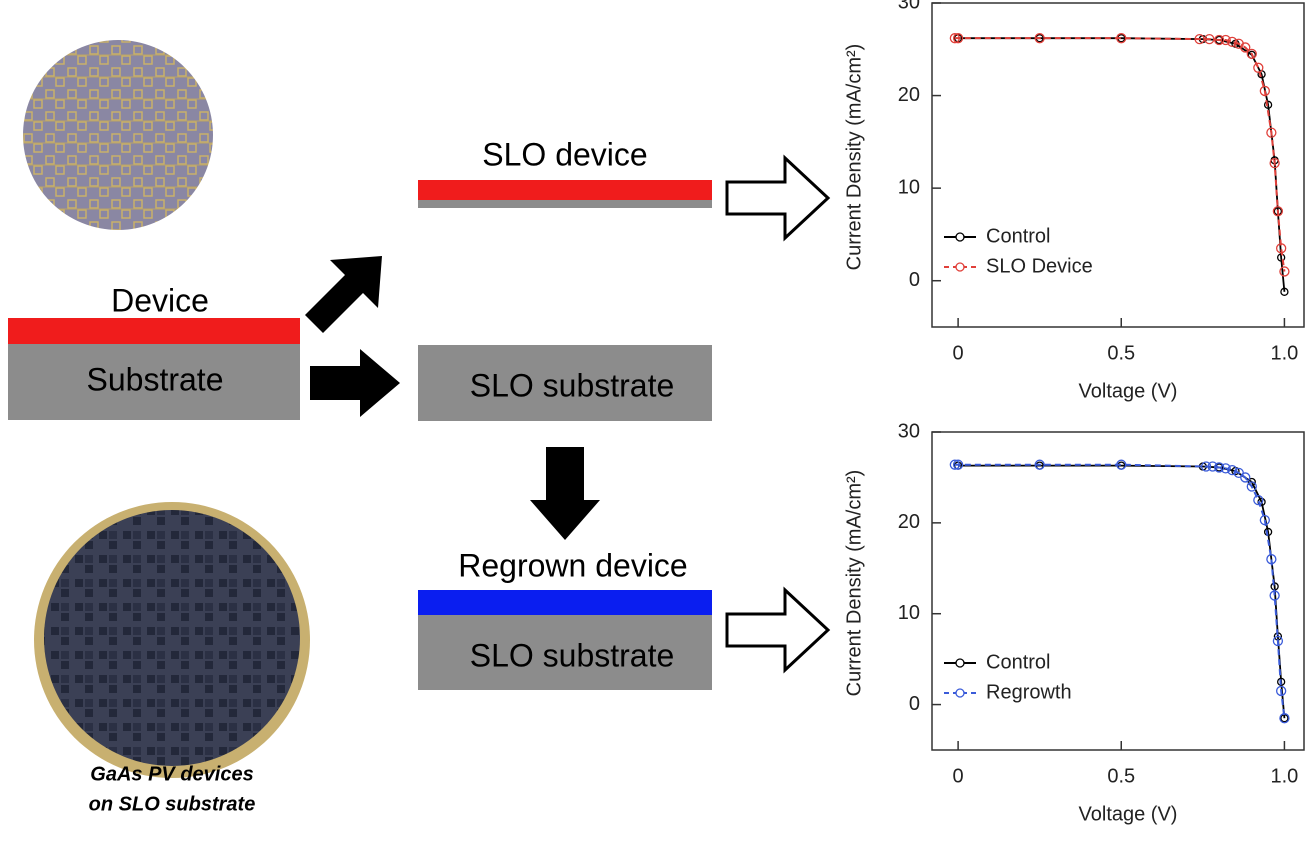 This screenshot has width=1306, height=847. I want to click on legend-label: Regrowth, so click(1029, 692).